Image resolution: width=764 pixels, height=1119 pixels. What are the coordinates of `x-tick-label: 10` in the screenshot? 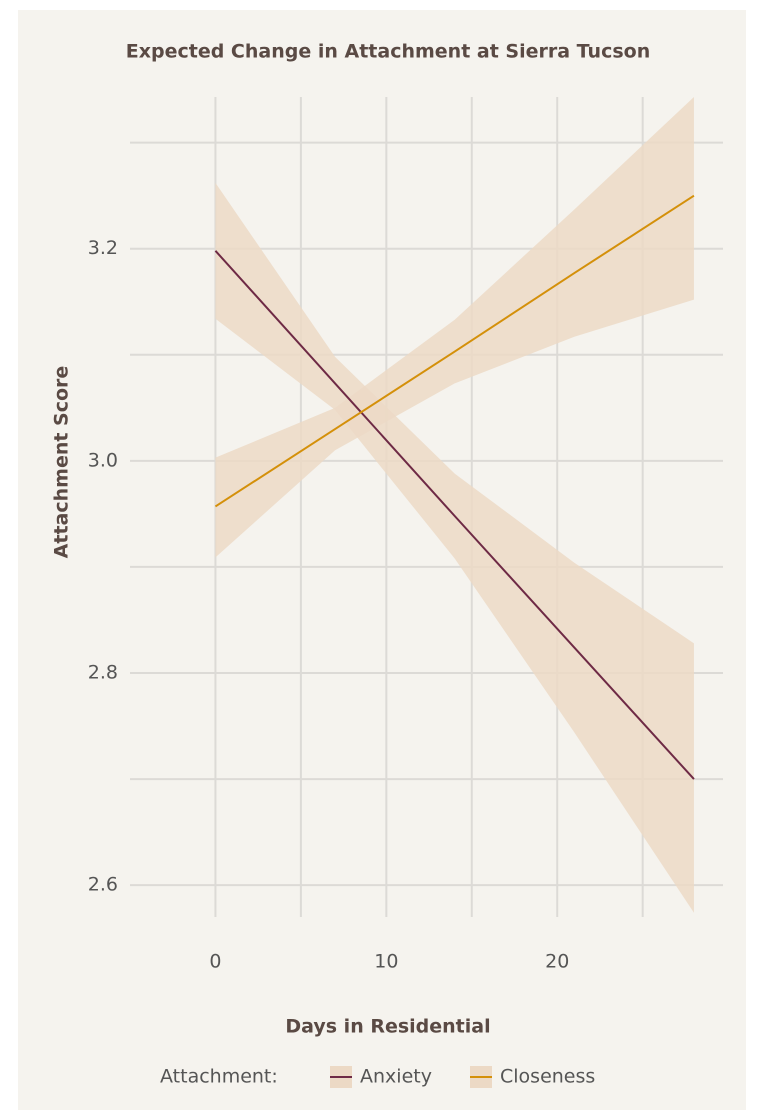 It's located at (386, 962).